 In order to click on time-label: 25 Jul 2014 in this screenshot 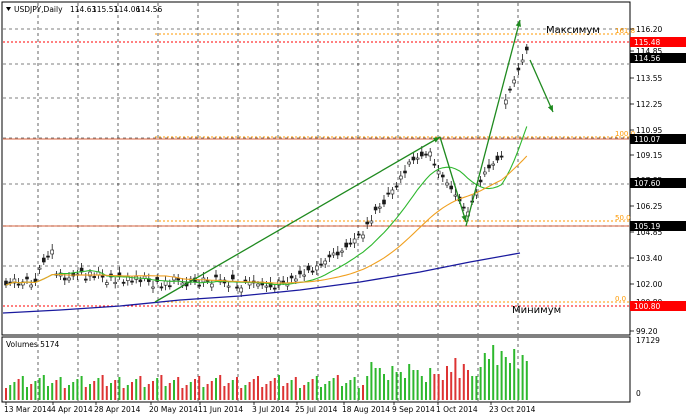, I will do `click(316, 409)`.